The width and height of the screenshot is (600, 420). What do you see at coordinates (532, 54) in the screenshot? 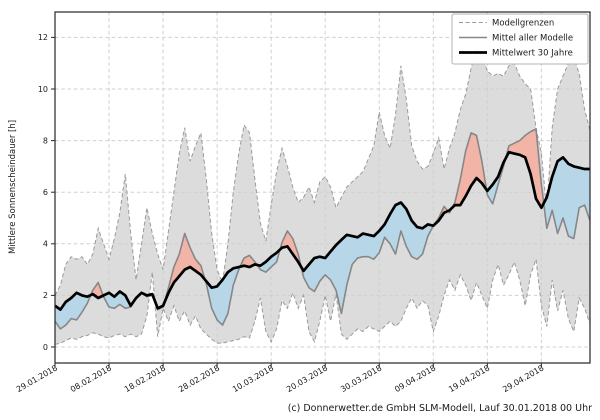
I see `legend-label: Mittelwert 30 Jahre` at bounding box center [532, 54].